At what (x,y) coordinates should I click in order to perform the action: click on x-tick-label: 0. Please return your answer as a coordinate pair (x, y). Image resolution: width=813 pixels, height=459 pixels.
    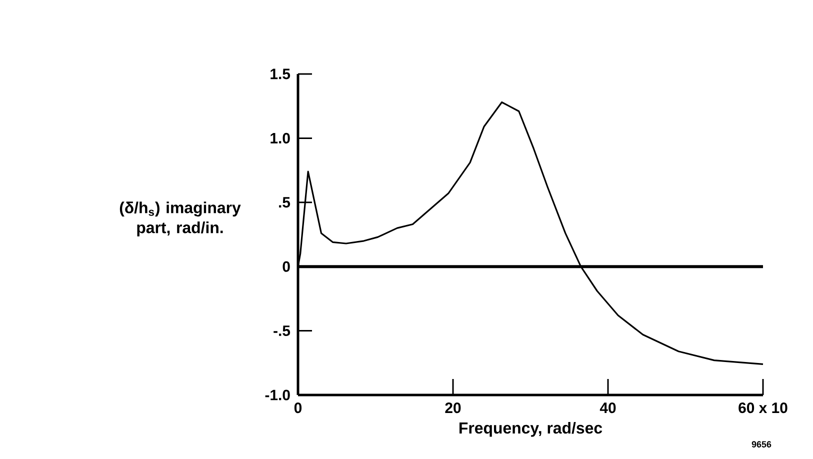
    Looking at the image, I should click on (298, 408).